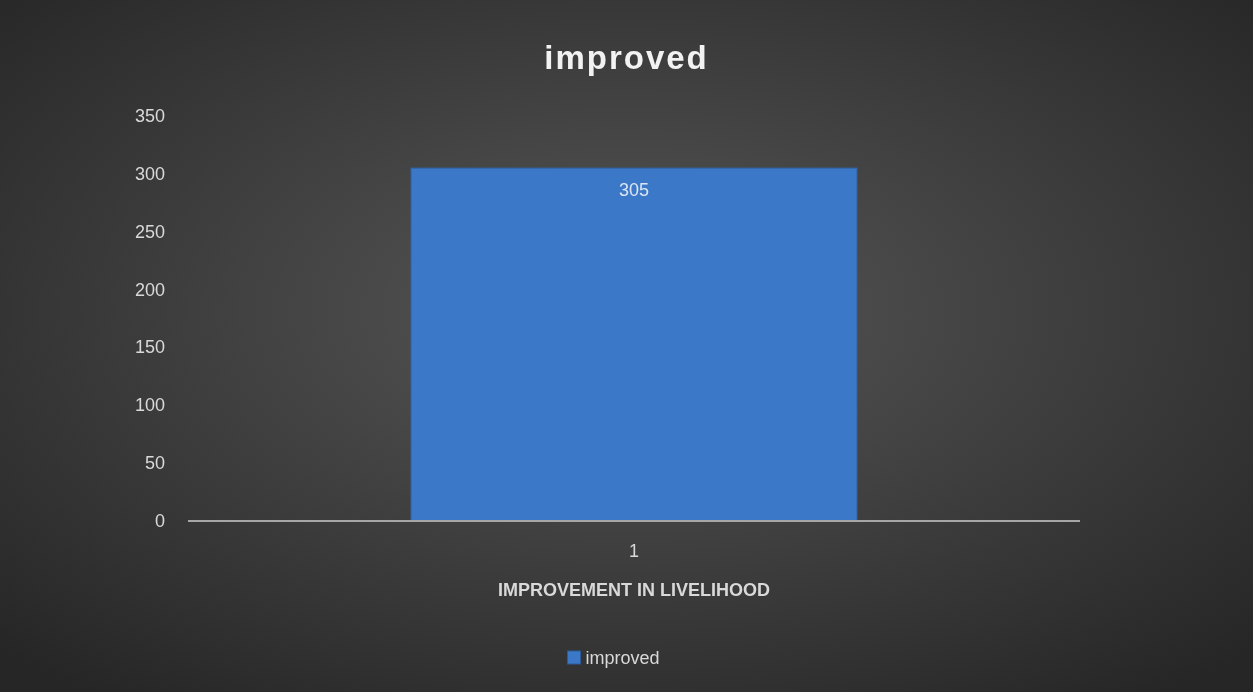  What do you see at coordinates (634, 590) in the screenshot?
I see `x-axis-title: IMPROVEMENT IN LIVELIHOOD` at bounding box center [634, 590].